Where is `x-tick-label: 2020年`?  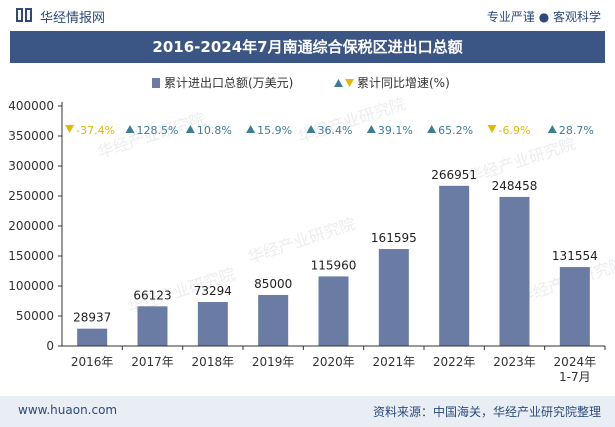
x-tick-label: 2020年 is located at coordinates (333, 362).